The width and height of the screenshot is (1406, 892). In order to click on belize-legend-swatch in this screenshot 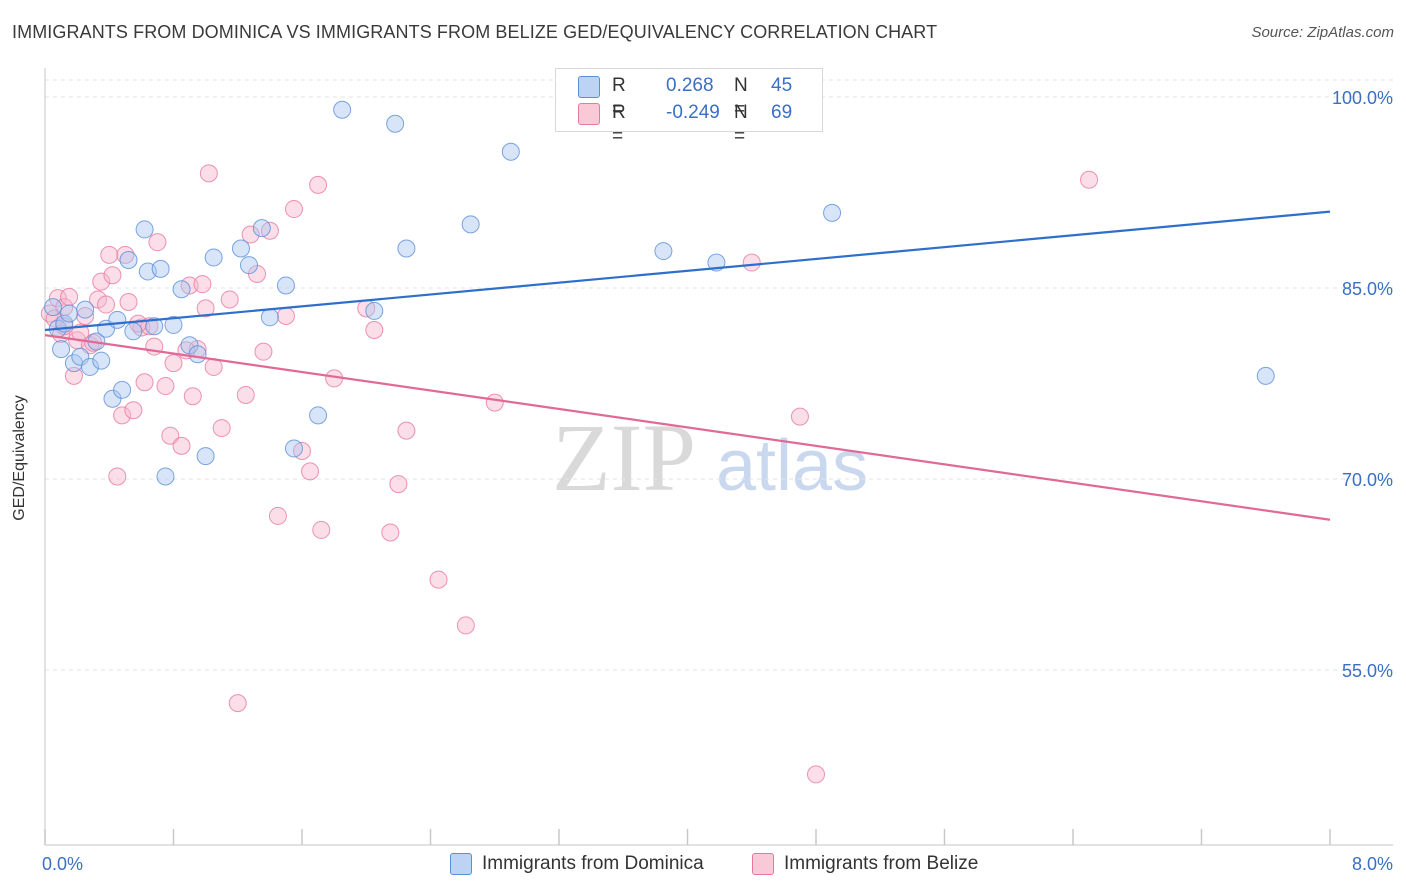, I will do `click(763, 864)`.